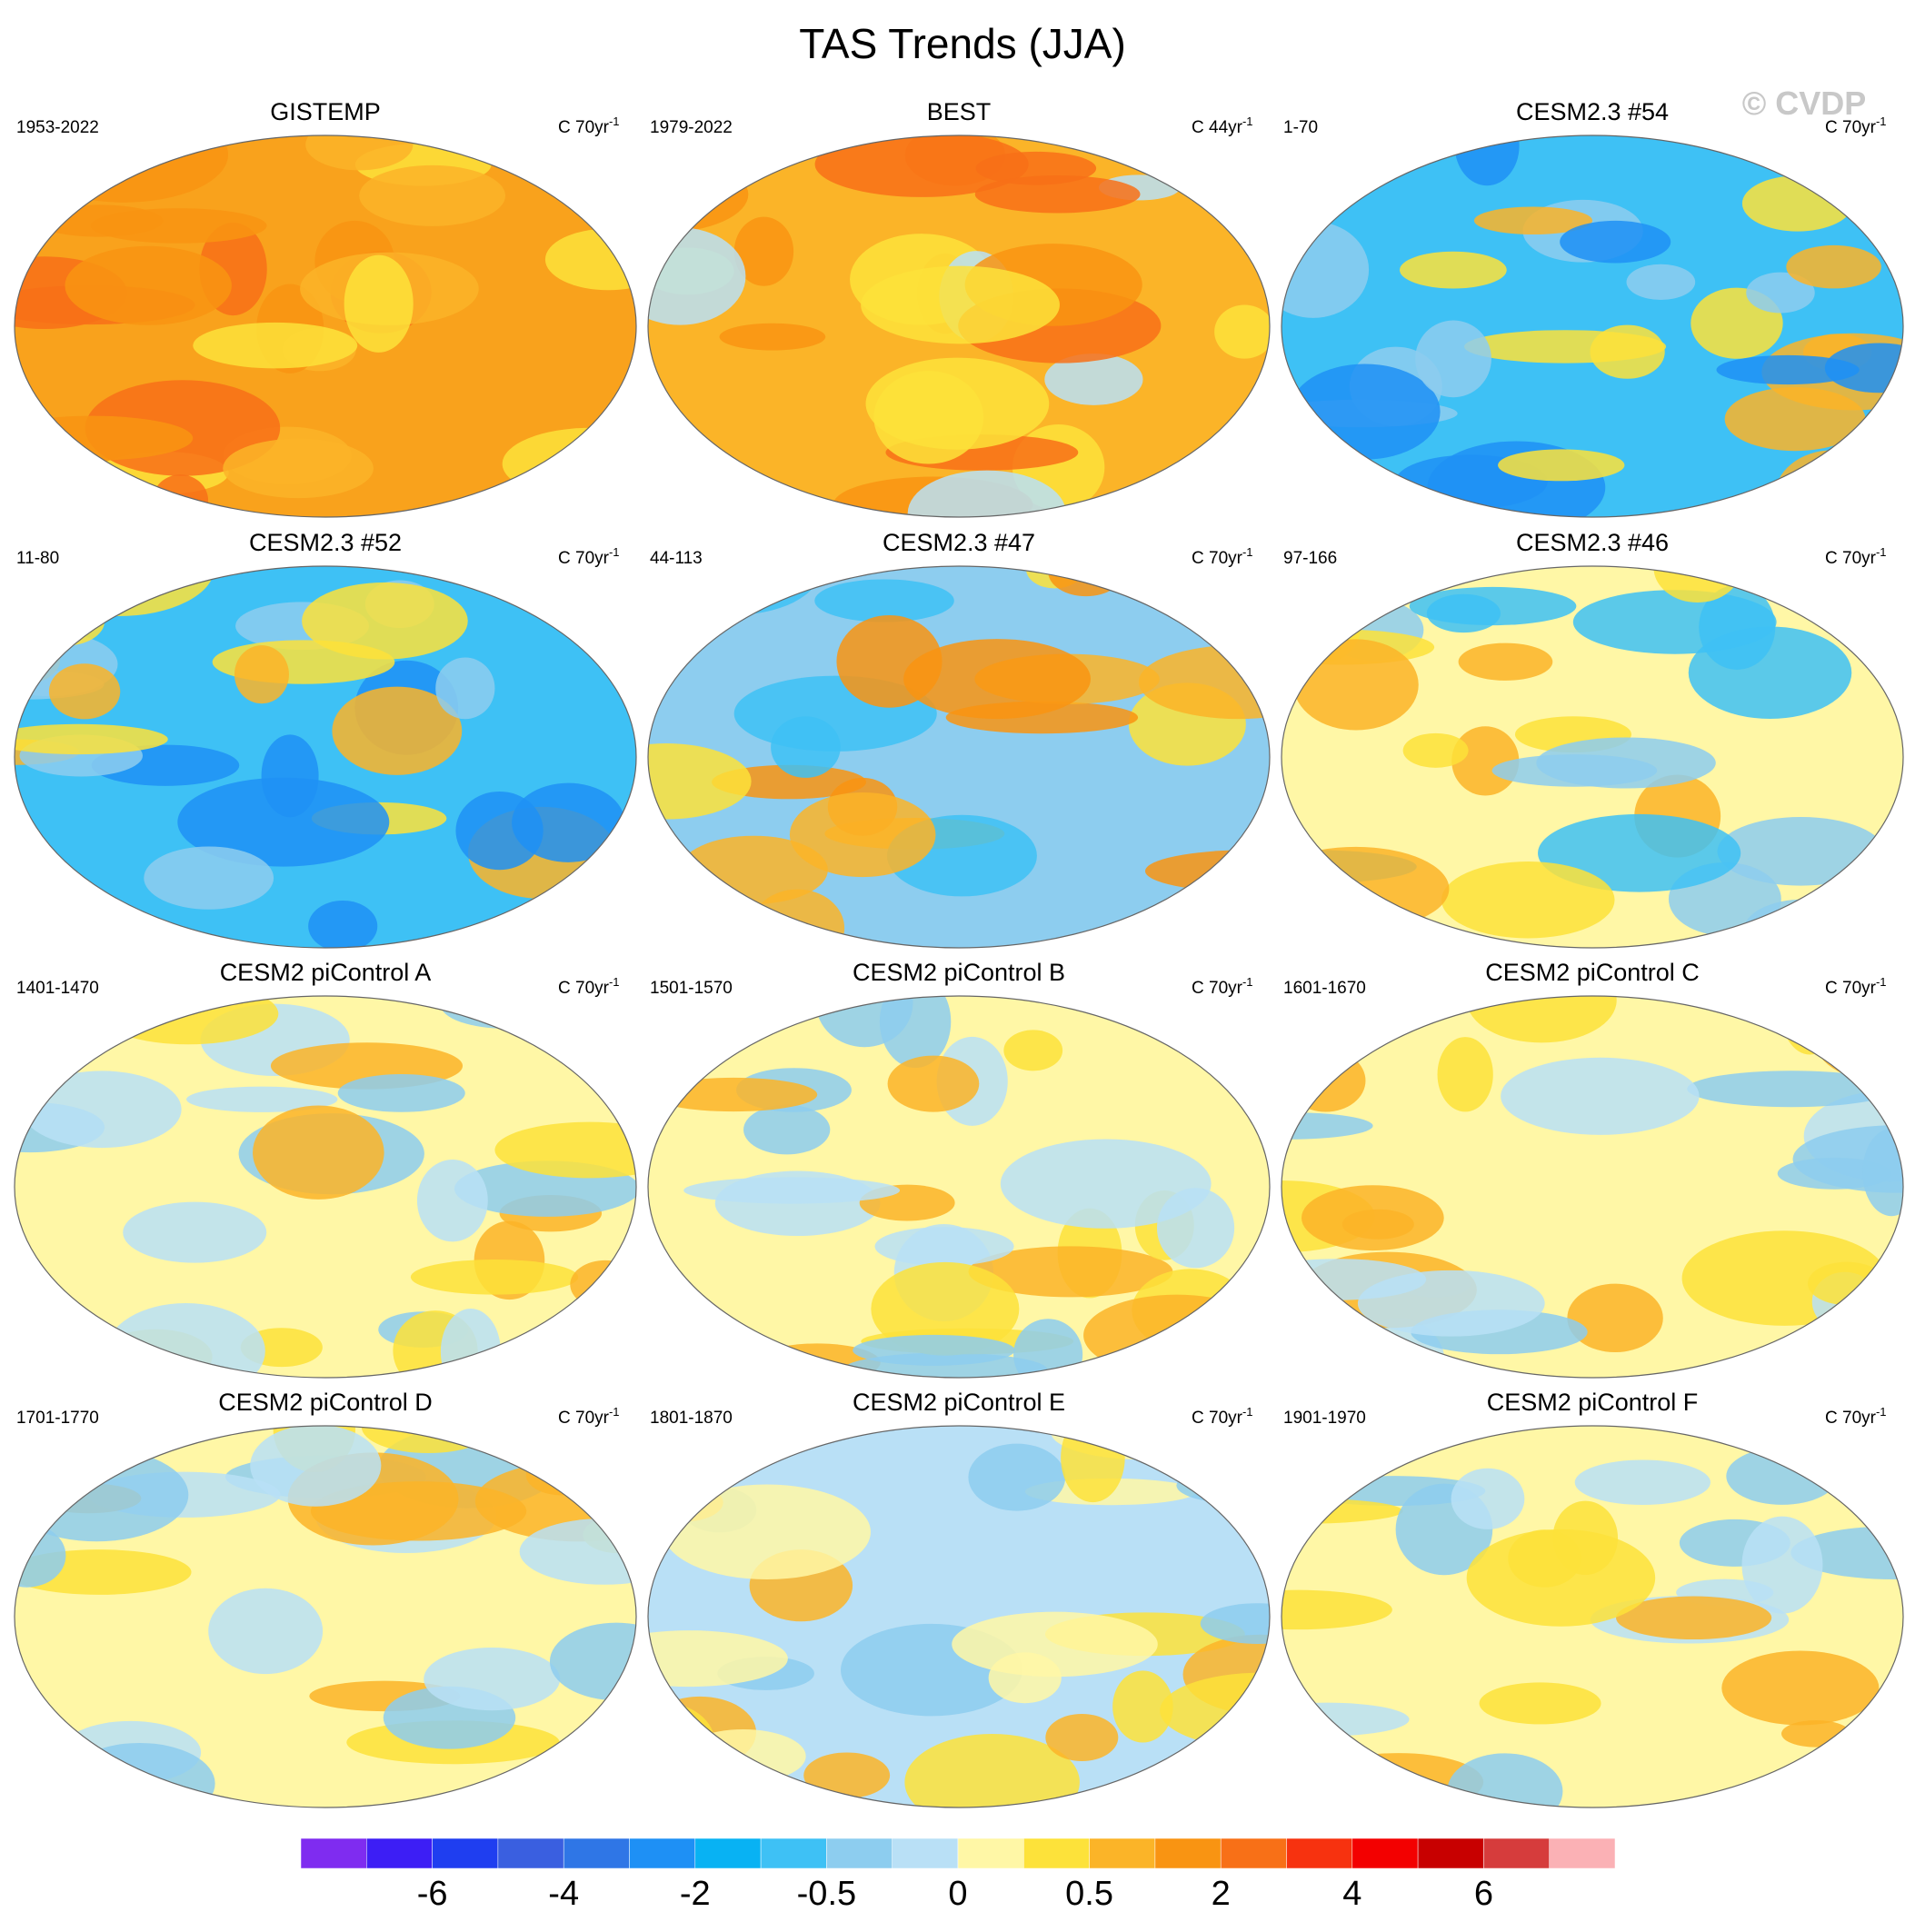 The width and height of the screenshot is (1925, 1932). What do you see at coordinates (432, 1894) in the screenshot?
I see `colorbar-label: -6` at bounding box center [432, 1894].